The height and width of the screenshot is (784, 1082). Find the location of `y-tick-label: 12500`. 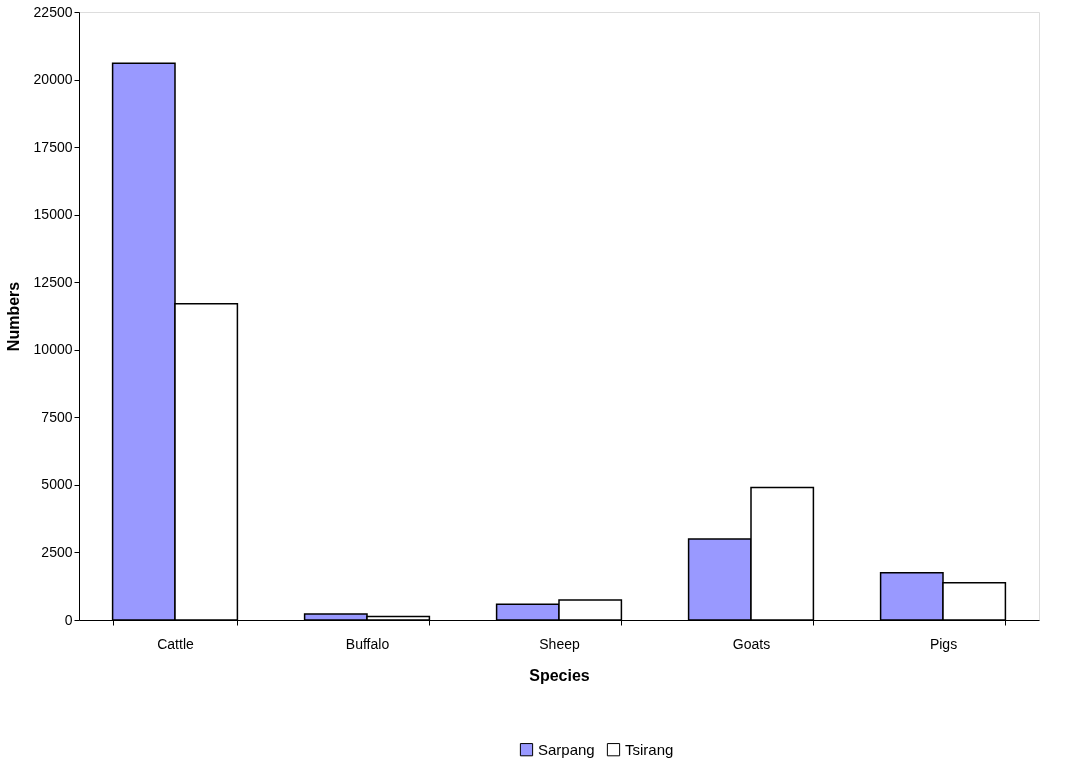

y-tick-label: 12500 is located at coordinates (53, 281).